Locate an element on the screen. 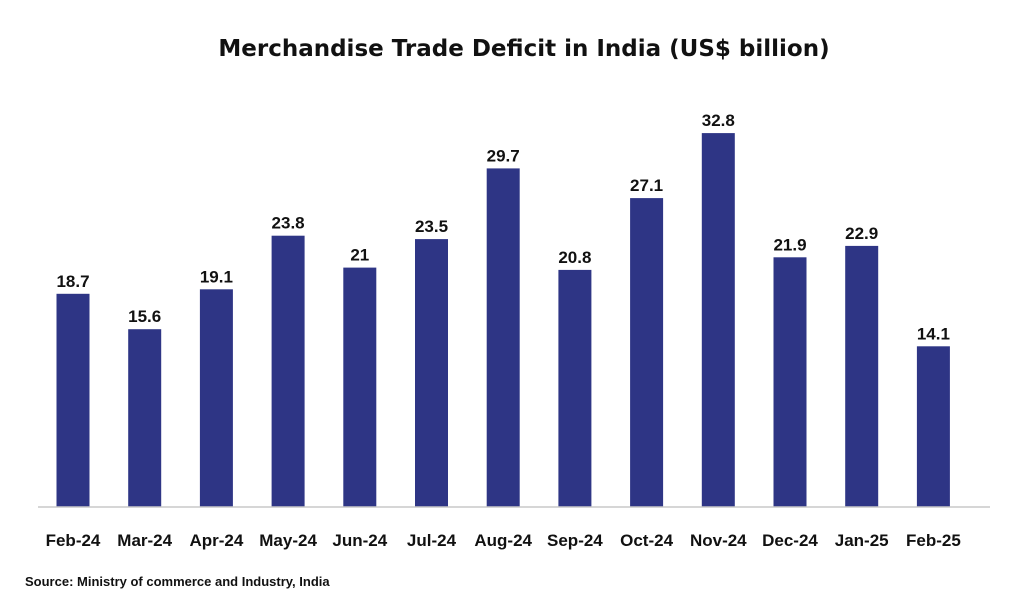  category-label-jan-25: Jan-25 is located at coordinates (862, 540).